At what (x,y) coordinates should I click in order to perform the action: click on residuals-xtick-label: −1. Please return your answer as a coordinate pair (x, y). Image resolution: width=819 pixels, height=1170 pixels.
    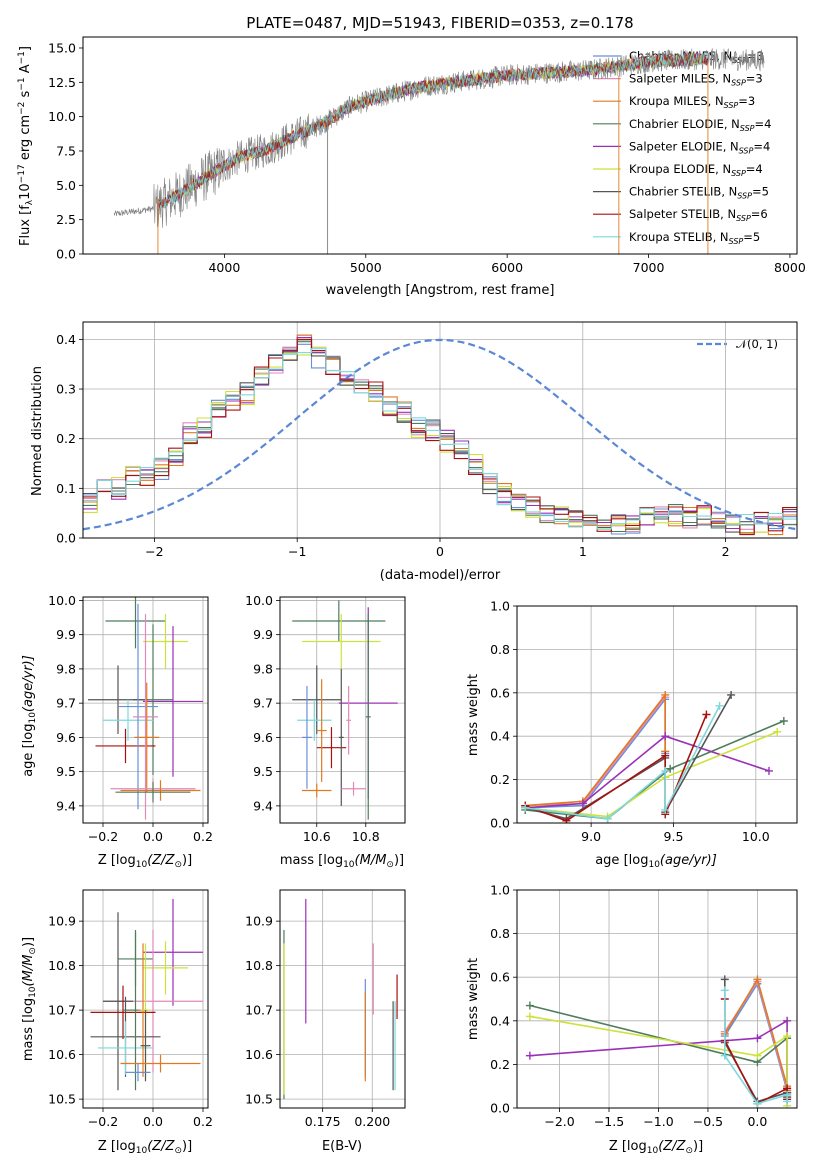
    Looking at the image, I should click on (297, 551).